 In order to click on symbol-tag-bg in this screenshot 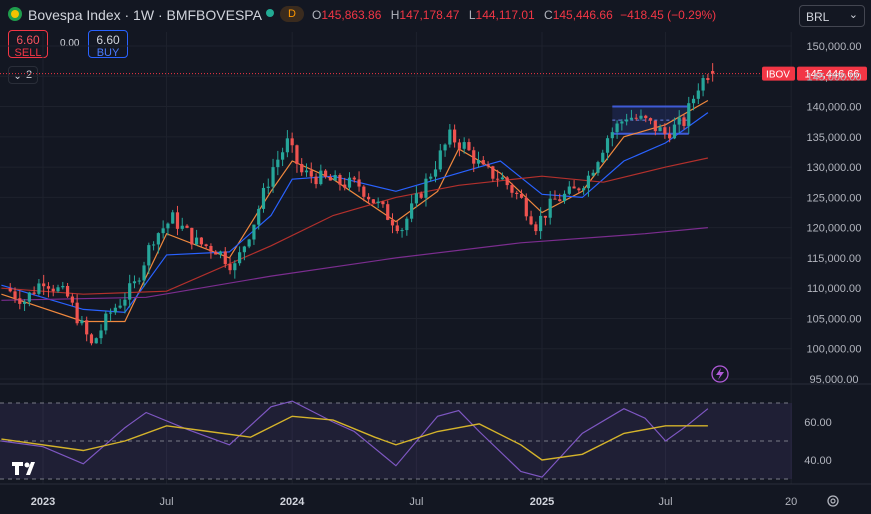, I will do `click(778, 73)`.